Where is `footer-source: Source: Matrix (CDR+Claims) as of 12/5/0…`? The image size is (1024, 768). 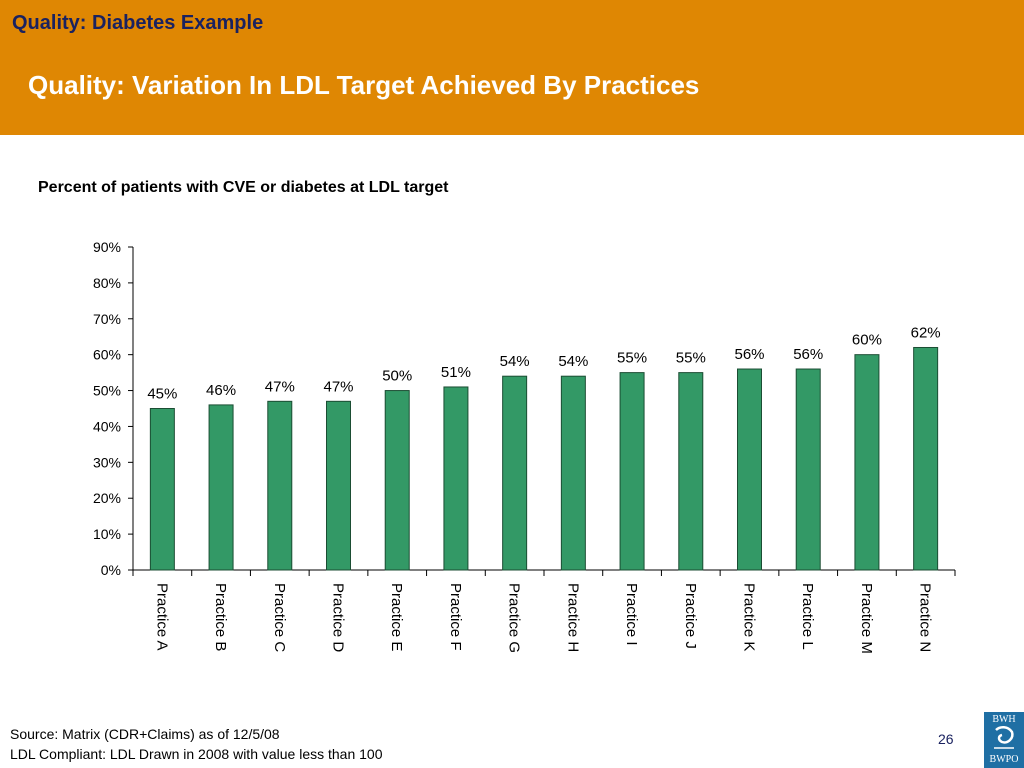
footer-source: Source: Matrix (CDR+Claims) as of 12/5/0… is located at coordinates (145, 734).